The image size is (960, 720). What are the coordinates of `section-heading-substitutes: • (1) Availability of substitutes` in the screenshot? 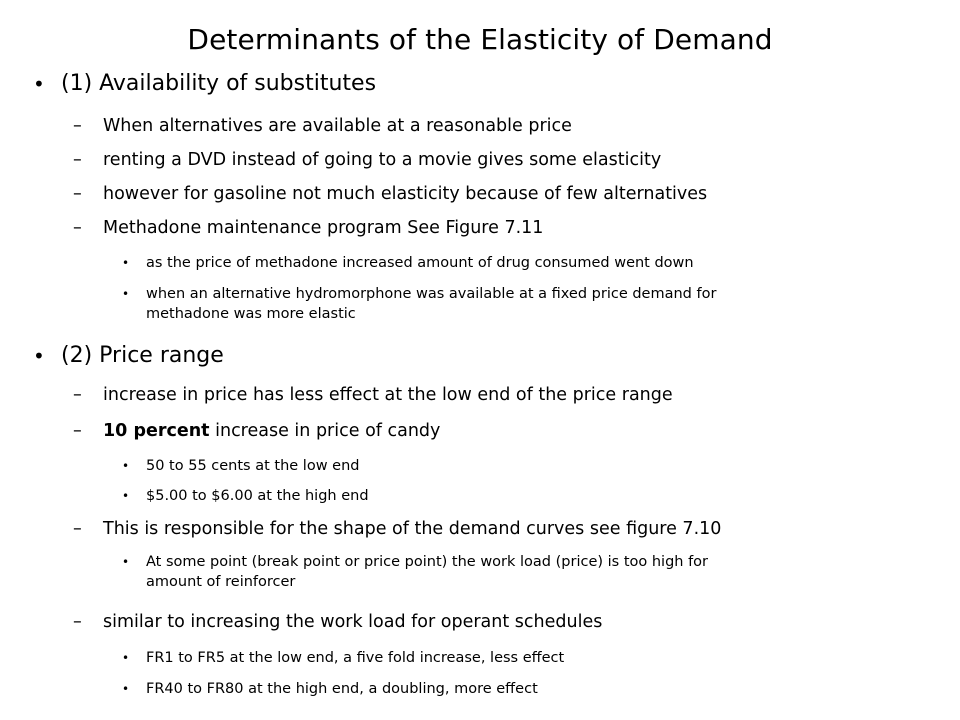 It's located at (205, 84).